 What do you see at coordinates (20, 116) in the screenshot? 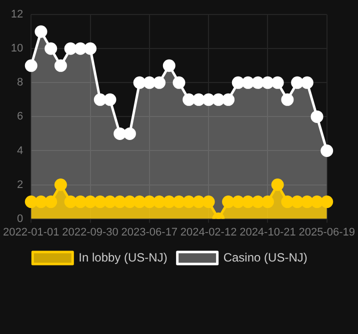
I see `y-tick-label: 6` at bounding box center [20, 116].